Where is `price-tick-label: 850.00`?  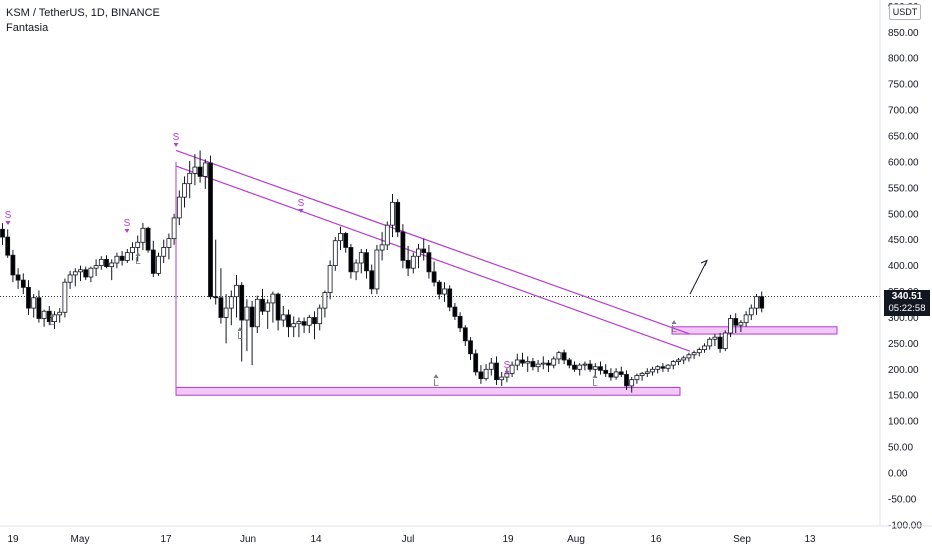 price-tick-label: 850.00 is located at coordinates (903, 33).